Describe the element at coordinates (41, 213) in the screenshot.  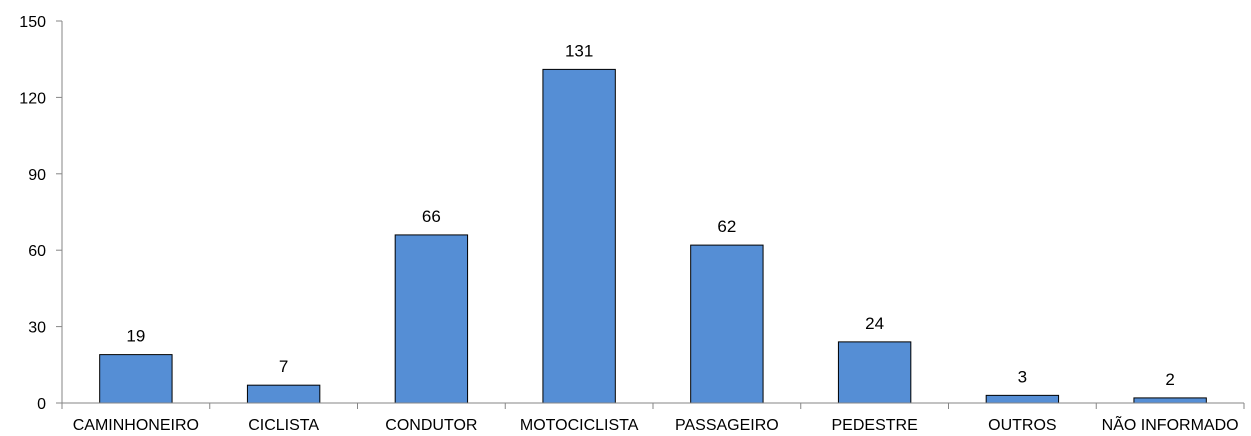
I see `y-axis: 0 30 60 90 120 150` at that location.